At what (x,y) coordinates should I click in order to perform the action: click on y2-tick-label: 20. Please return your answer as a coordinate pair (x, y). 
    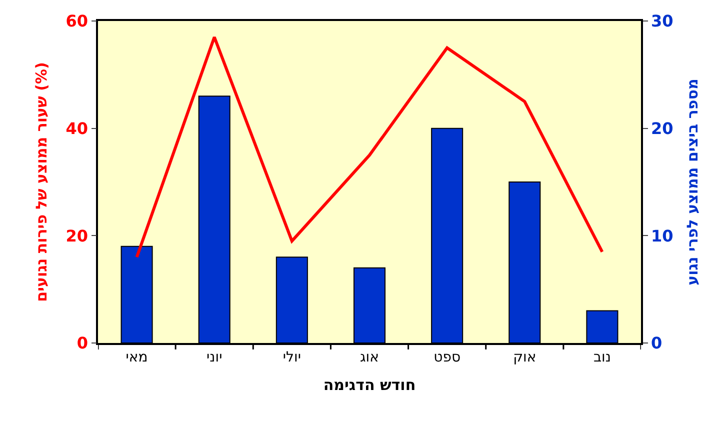
    Looking at the image, I should click on (662, 128).